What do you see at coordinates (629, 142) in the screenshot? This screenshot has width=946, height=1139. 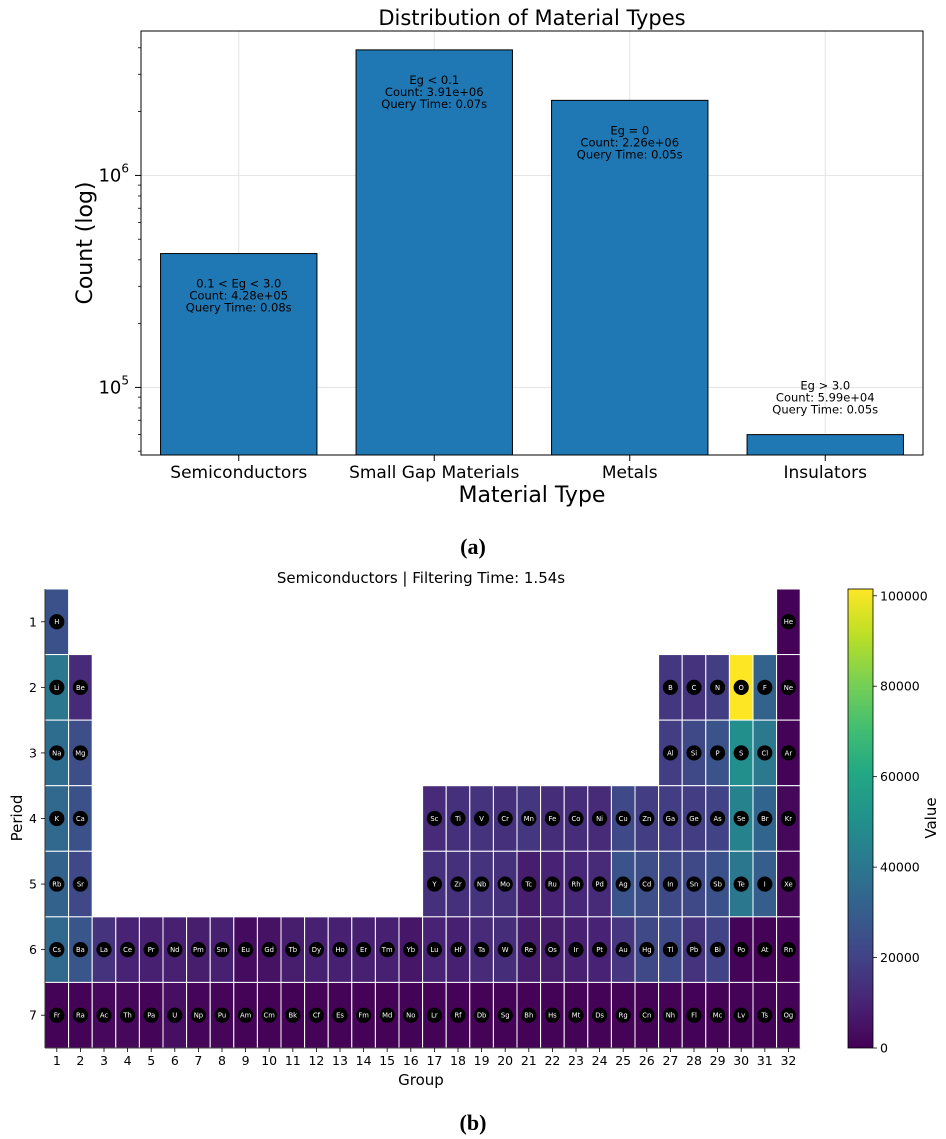 I see `bar-annotation-line: Count: 2.26e+06` at bounding box center [629, 142].